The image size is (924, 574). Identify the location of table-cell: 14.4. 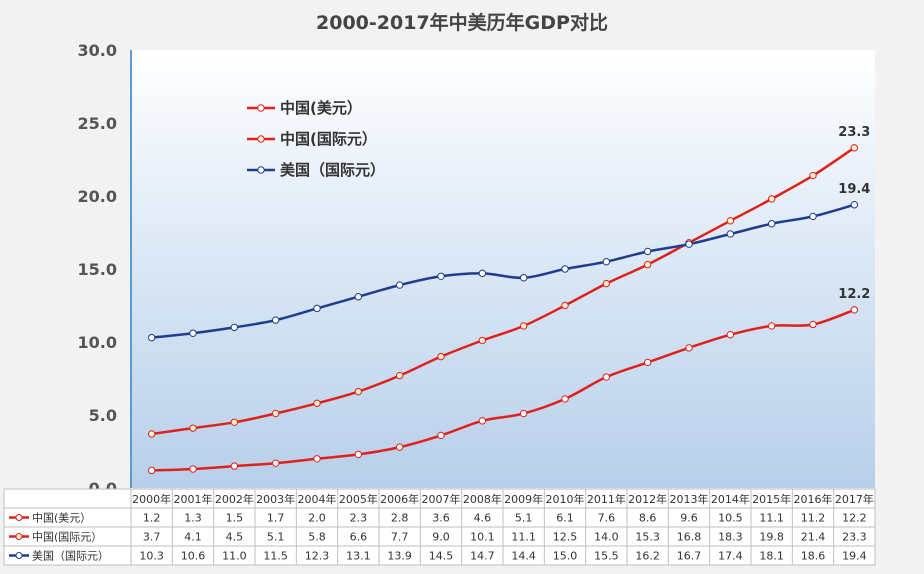
(523, 556).